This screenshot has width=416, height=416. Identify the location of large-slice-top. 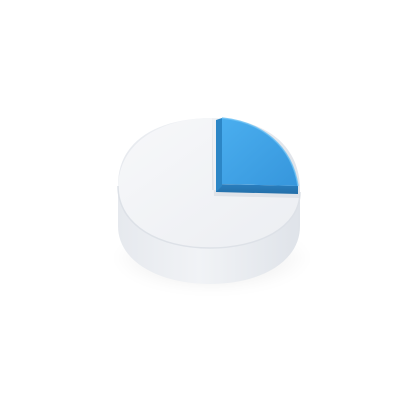
(209, 183).